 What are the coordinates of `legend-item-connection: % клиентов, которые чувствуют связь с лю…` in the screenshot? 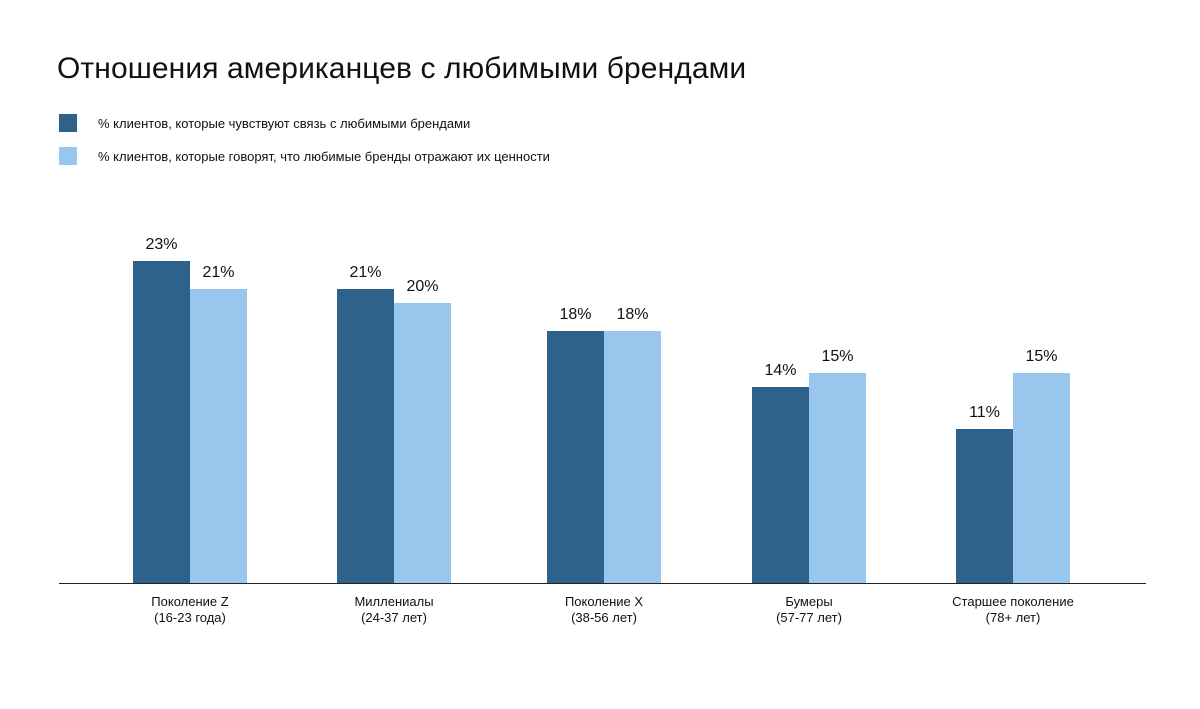 It's located at (304, 123).